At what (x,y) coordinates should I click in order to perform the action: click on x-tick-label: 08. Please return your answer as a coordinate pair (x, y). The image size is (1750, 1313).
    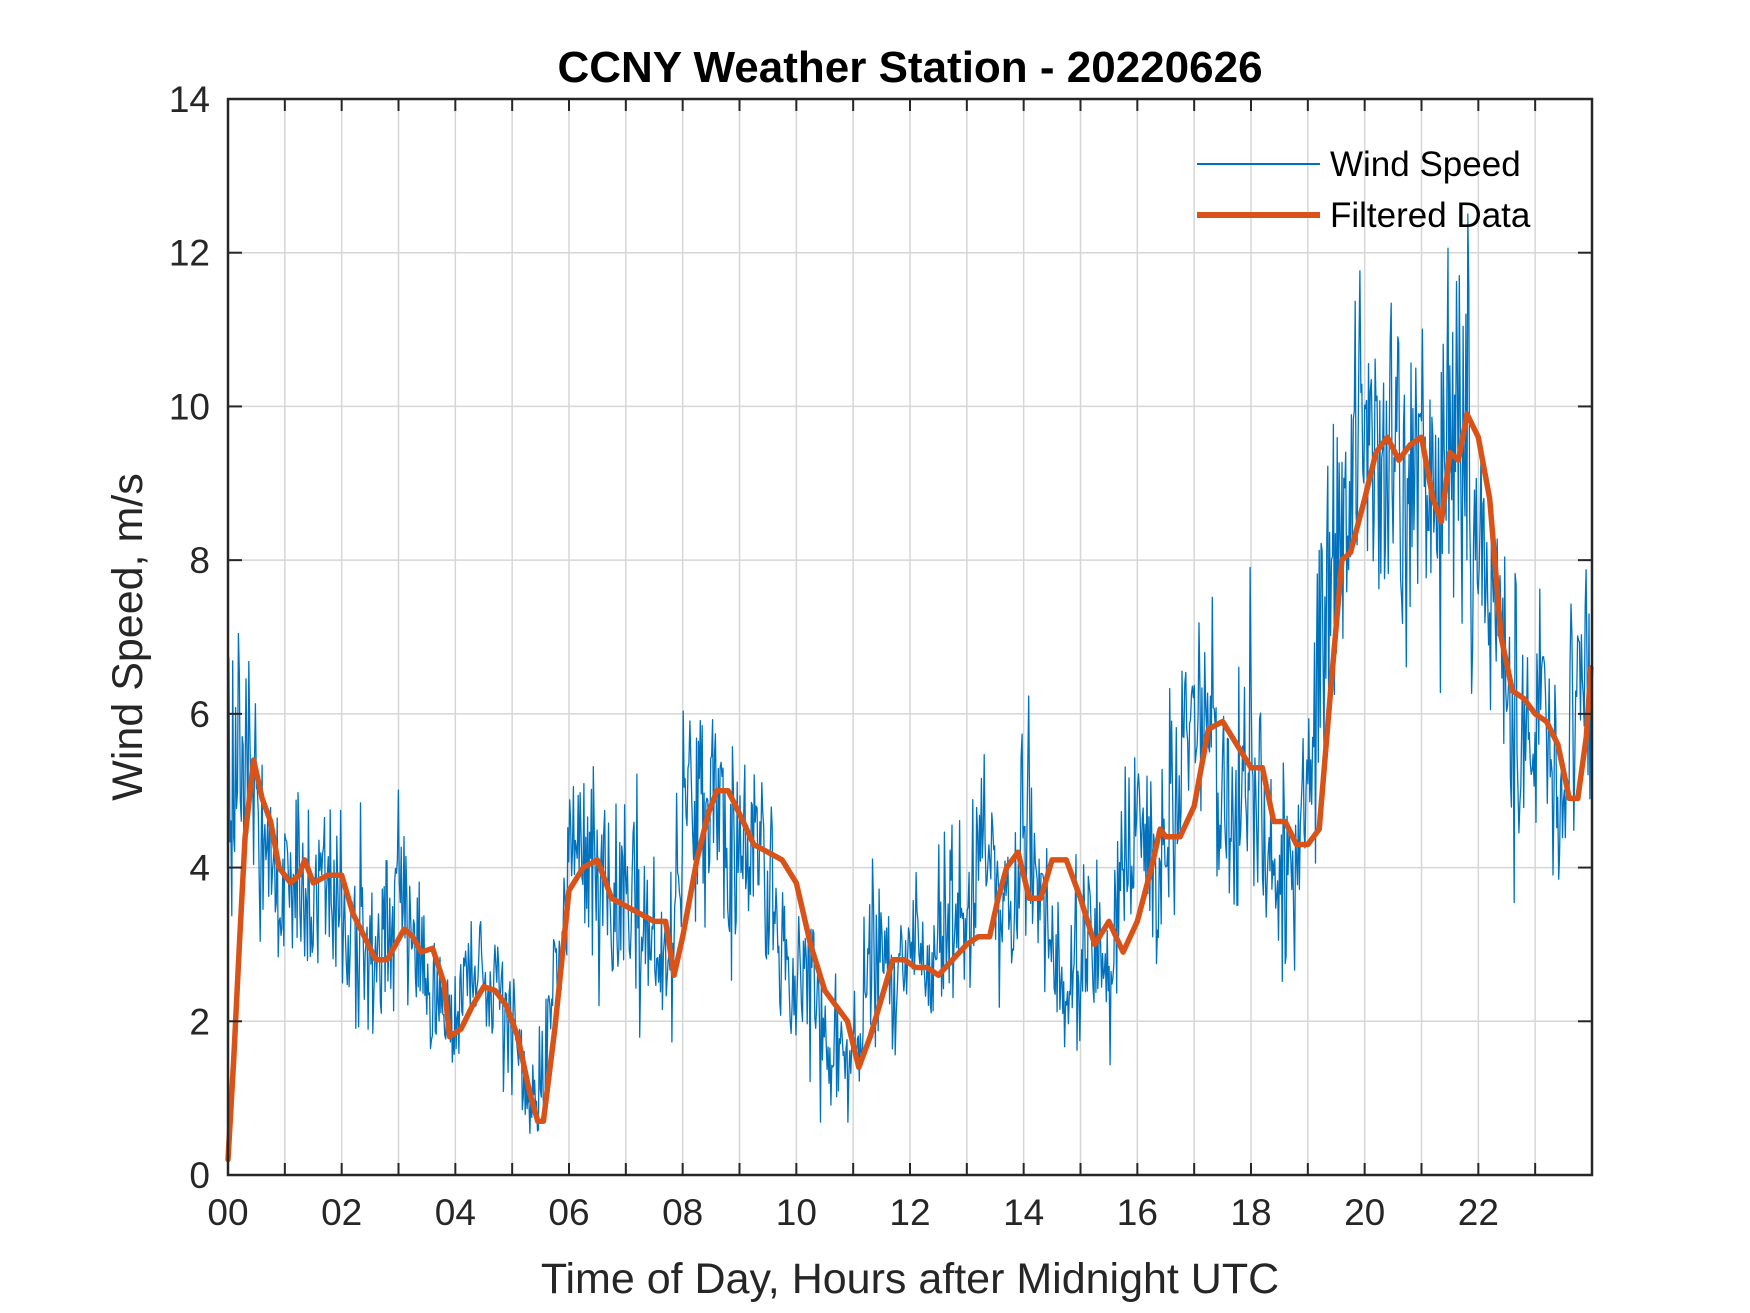
    Looking at the image, I should click on (682, 1212).